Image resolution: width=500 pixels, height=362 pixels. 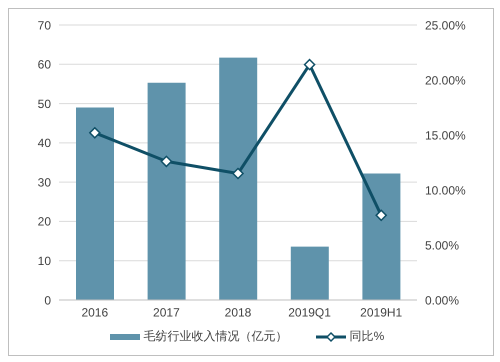 What do you see at coordinates (381, 313) in the screenshot?
I see `x-tick-label: 2019H1` at bounding box center [381, 313].